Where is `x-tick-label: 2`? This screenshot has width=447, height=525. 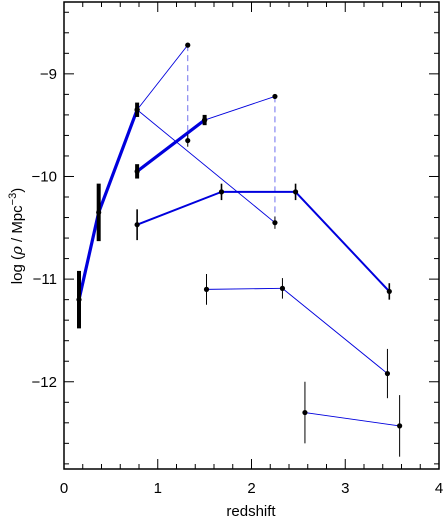
x-tick-label: 2 is located at coordinates (251, 488).